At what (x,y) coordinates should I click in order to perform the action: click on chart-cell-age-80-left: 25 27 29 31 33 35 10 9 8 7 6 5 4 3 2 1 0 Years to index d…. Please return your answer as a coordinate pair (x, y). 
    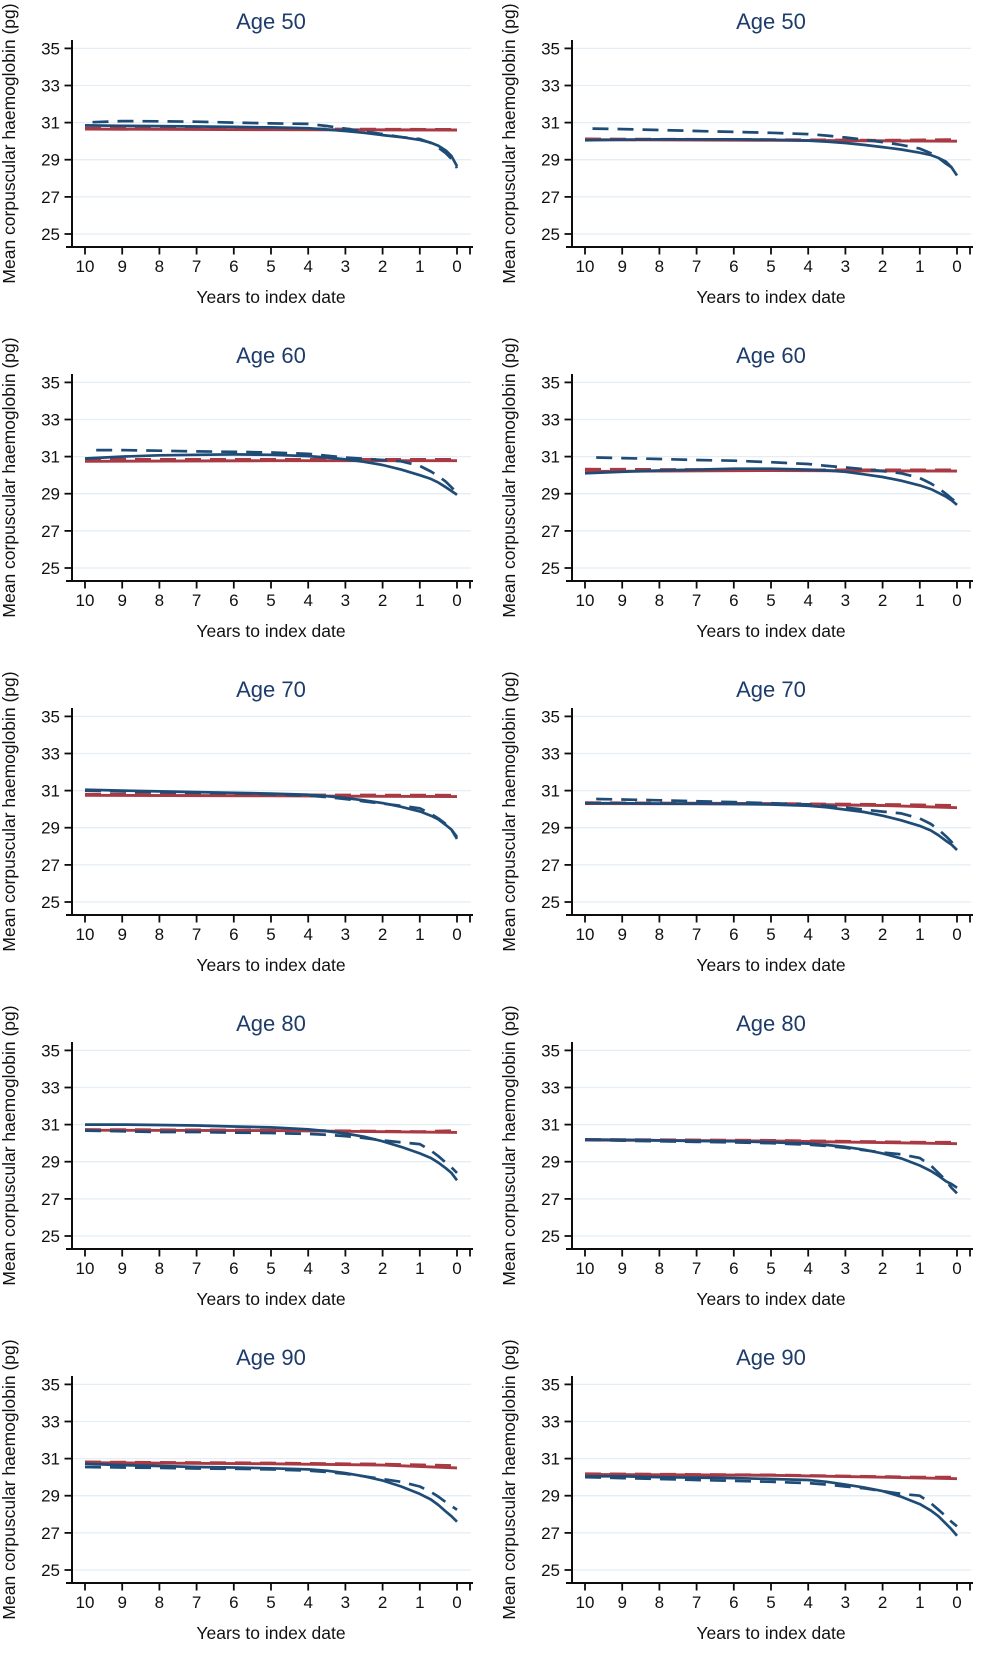
    Looking at the image, I should click on (250, 1169).